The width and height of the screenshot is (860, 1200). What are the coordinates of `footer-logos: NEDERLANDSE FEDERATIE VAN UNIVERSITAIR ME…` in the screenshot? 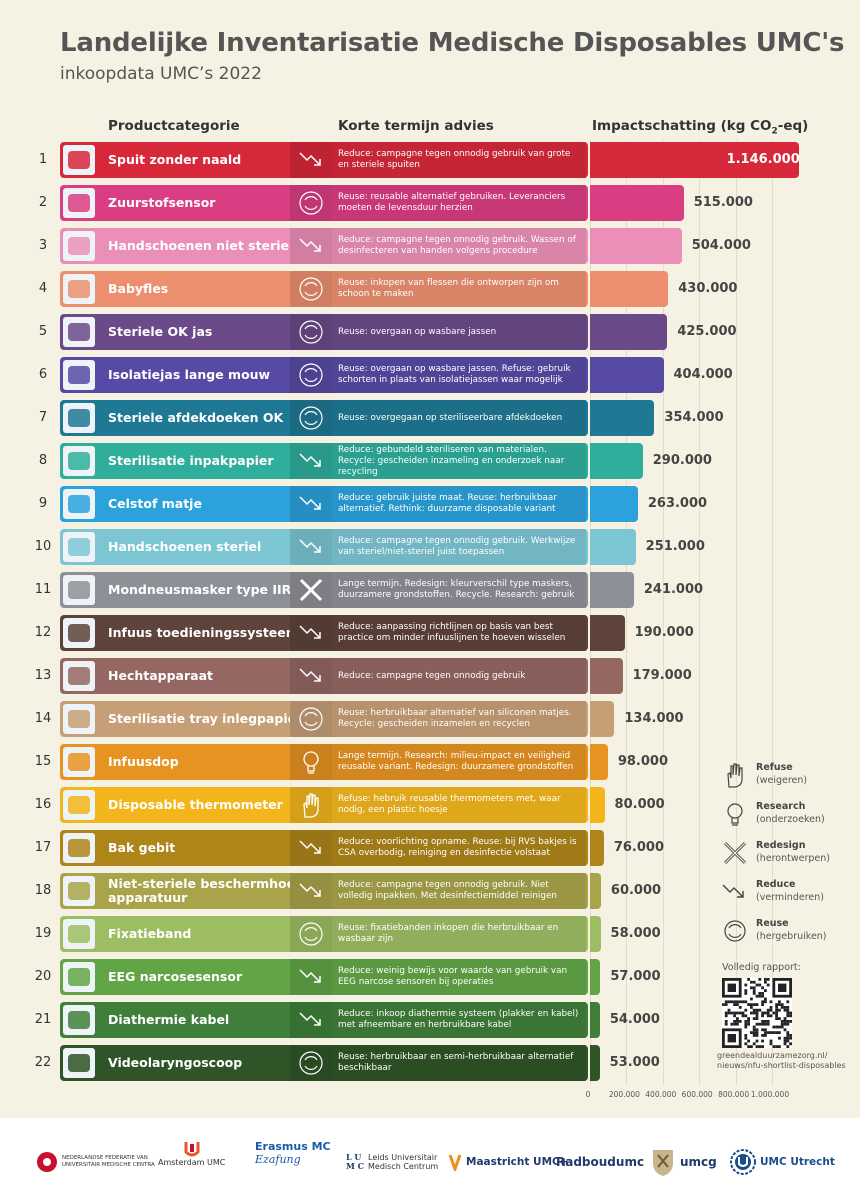 It's located at (430, 1159).